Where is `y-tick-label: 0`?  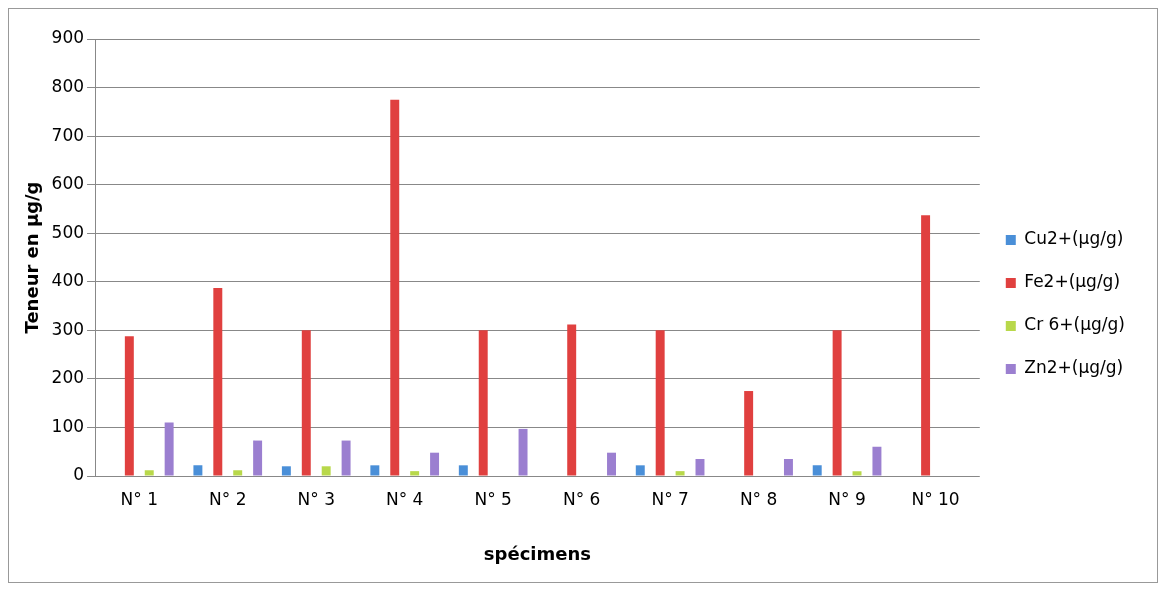
y-tick-label: 0 is located at coordinates (79, 474).